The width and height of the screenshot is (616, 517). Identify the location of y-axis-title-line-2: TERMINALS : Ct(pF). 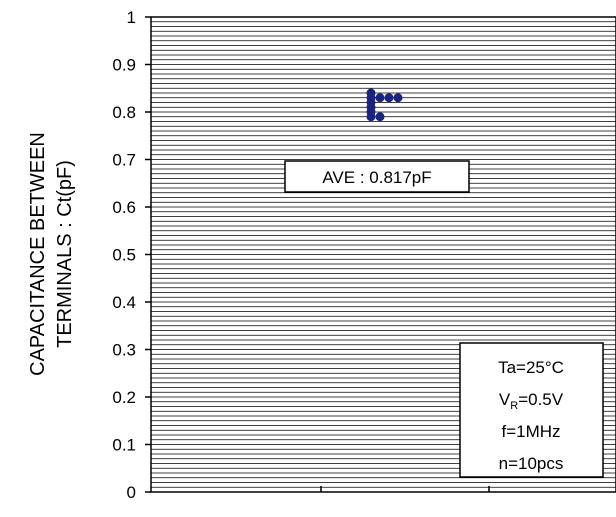
(65, 254).